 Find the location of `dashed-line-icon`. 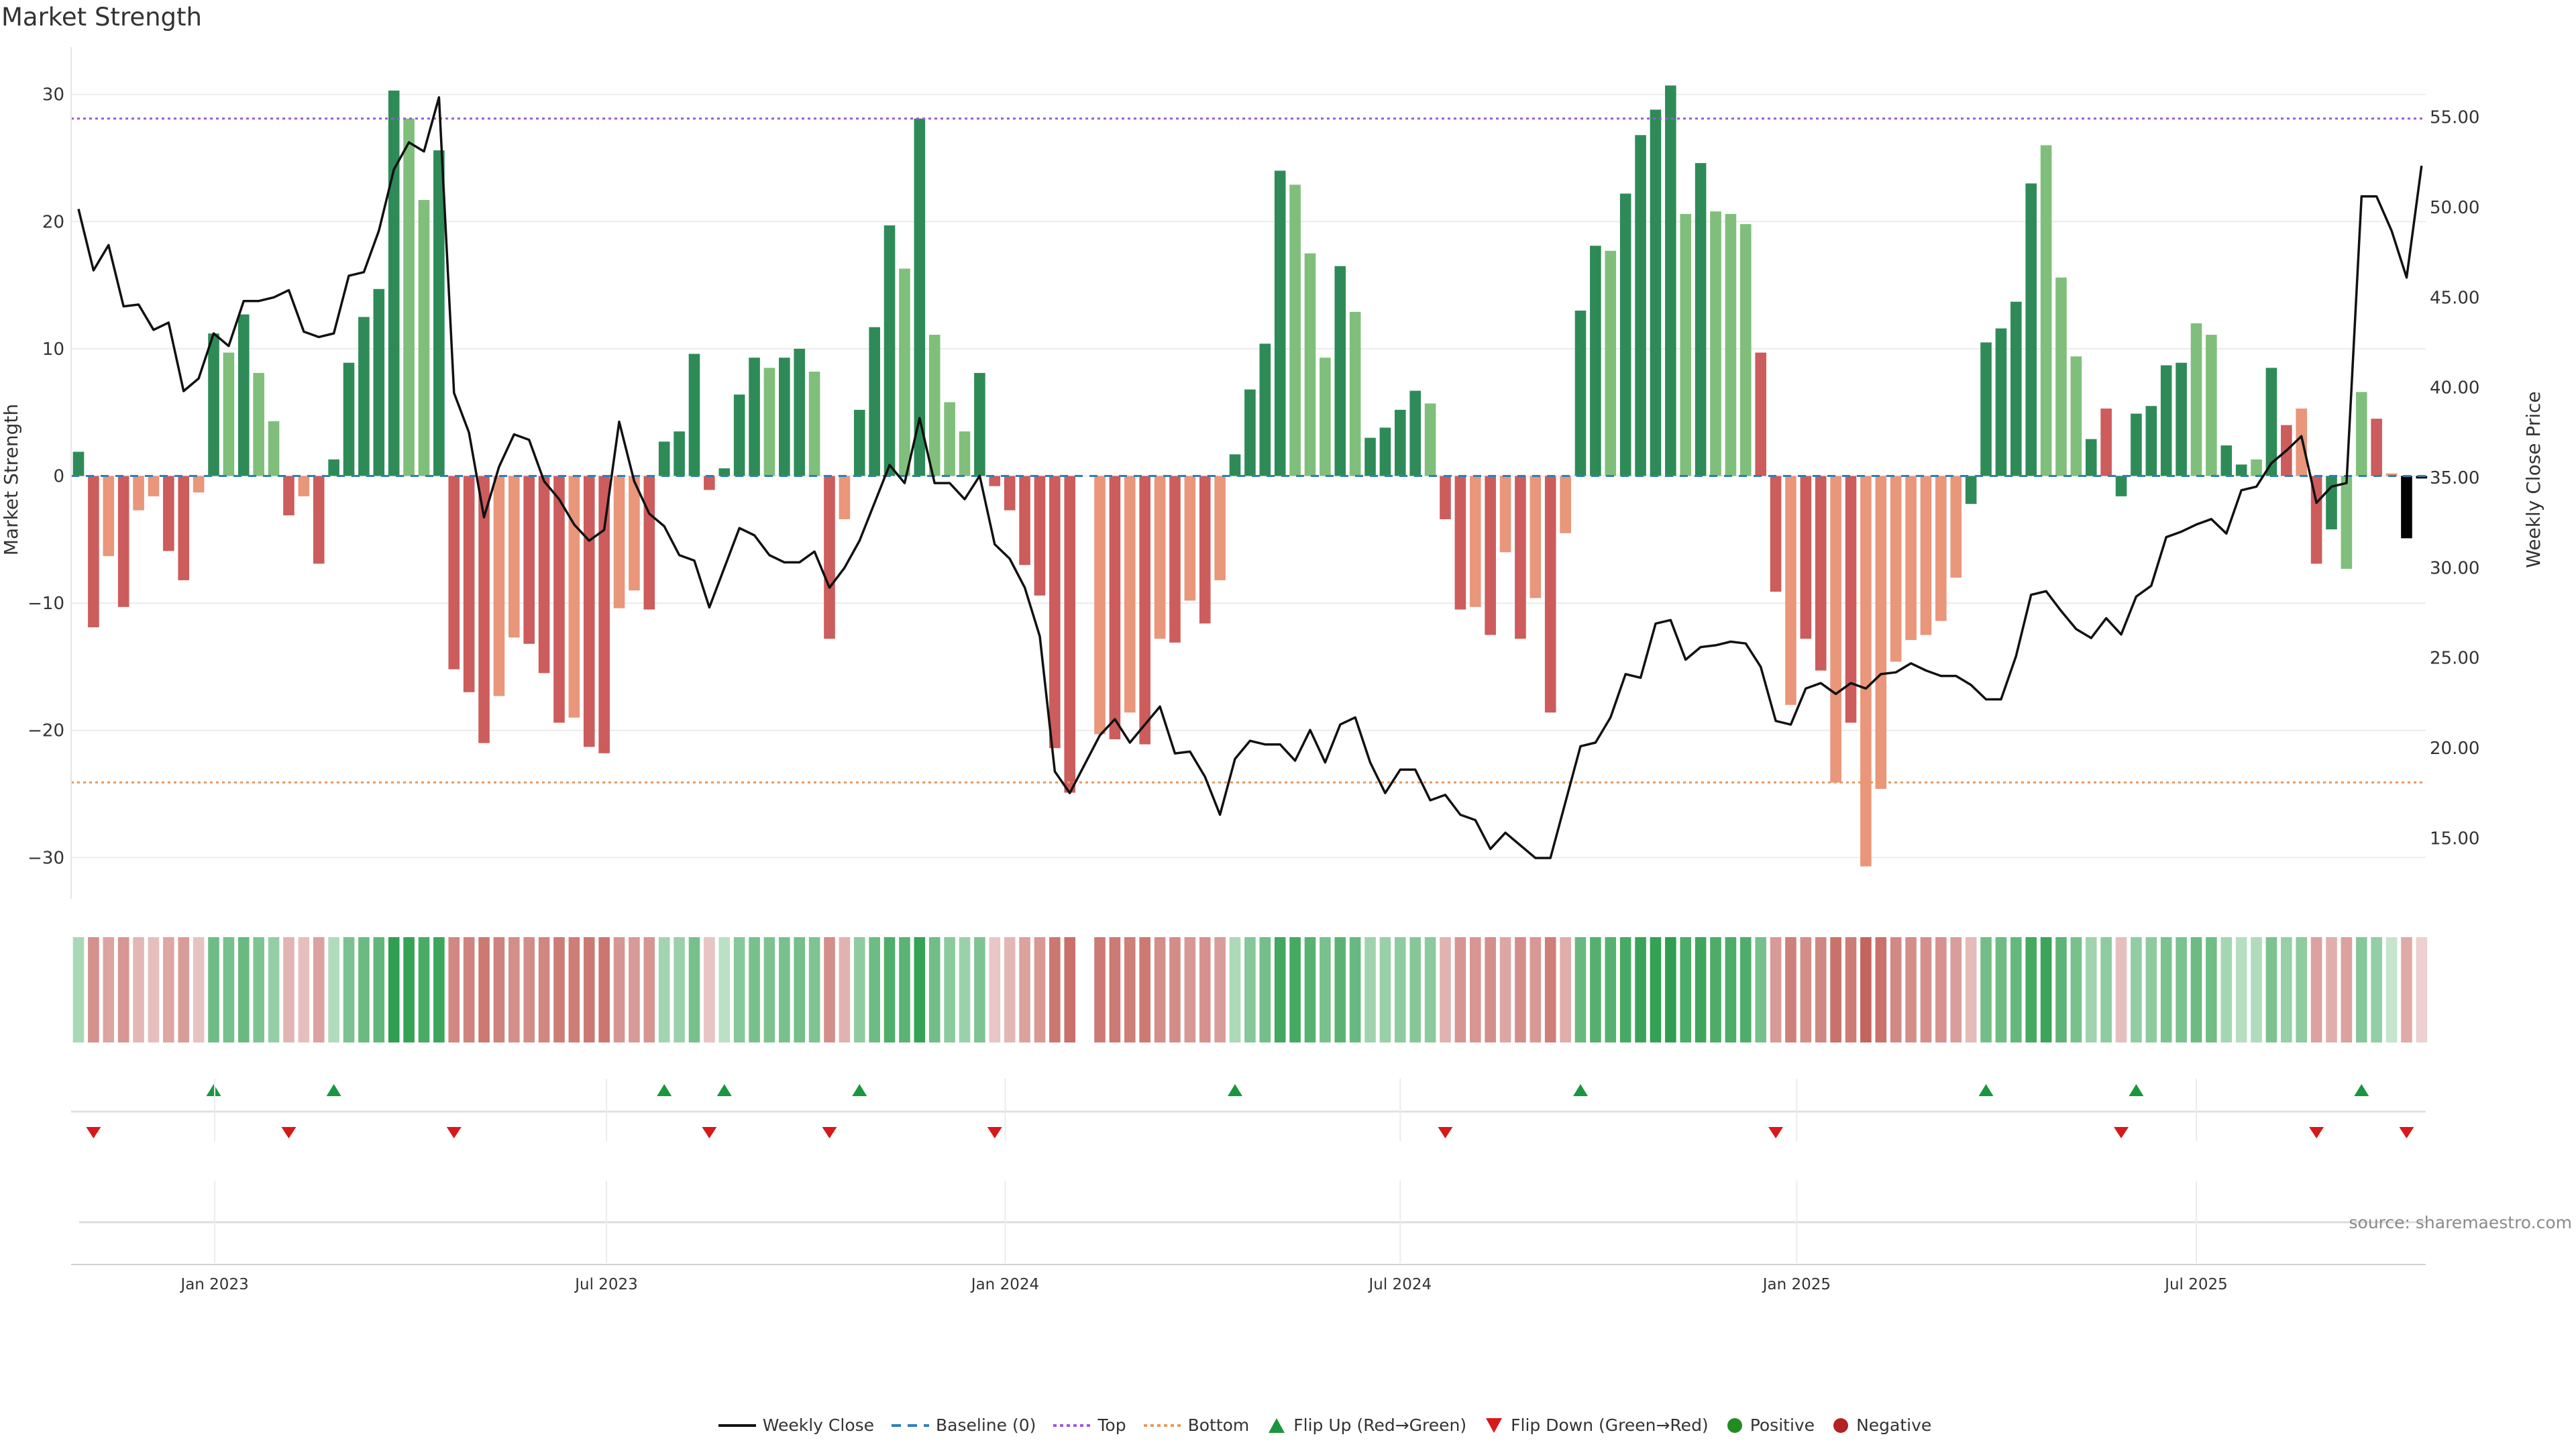

dashed-line-icon is located at coordinates (911, 1425).